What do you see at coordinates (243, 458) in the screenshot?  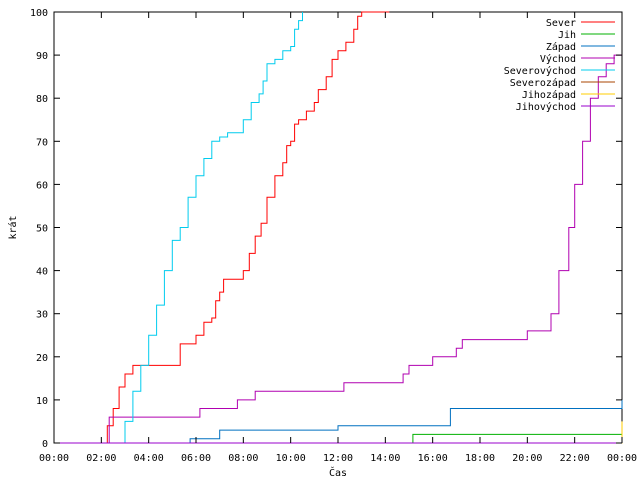 I see `x-tick-label: 08:00` at bounding box center [243, 458].